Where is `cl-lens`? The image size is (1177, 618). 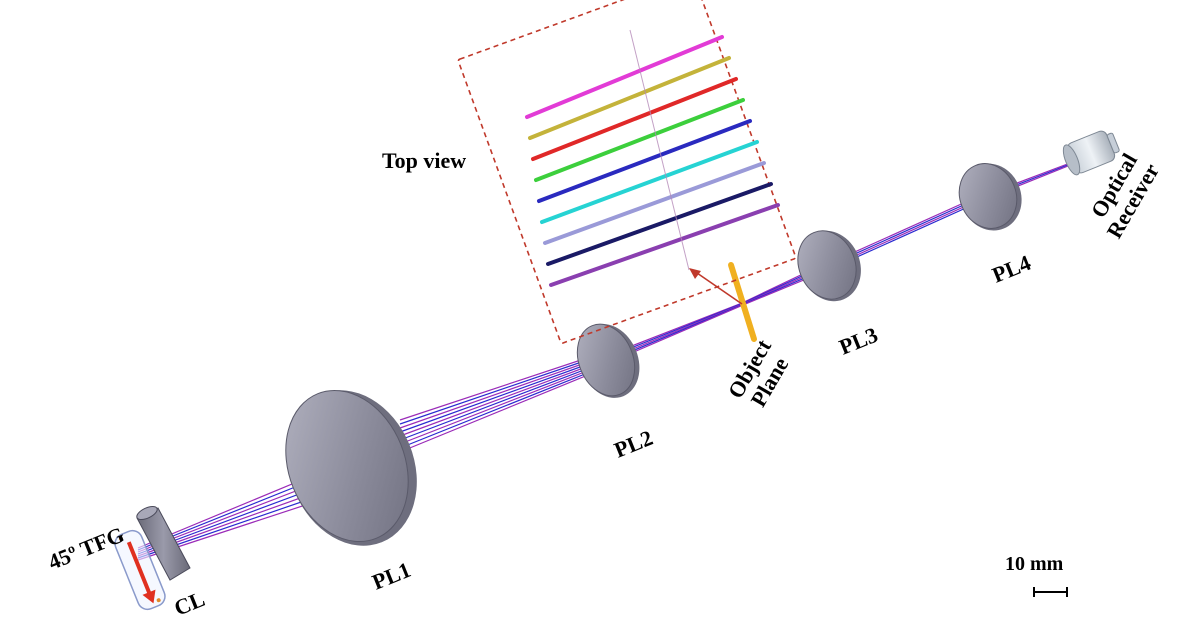 cl-lens is located at coordinates (163, 543).